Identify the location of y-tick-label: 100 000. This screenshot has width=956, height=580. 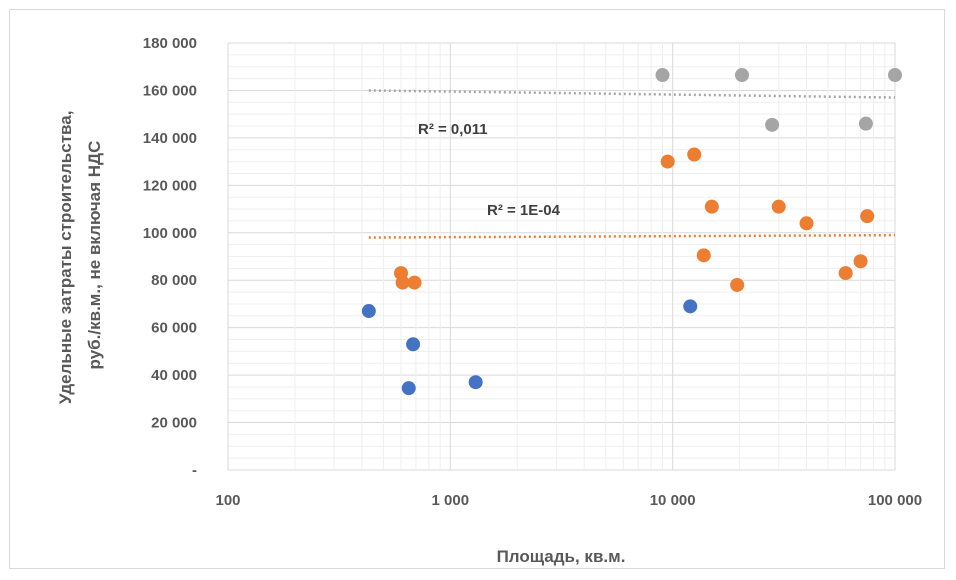
(170, 233).